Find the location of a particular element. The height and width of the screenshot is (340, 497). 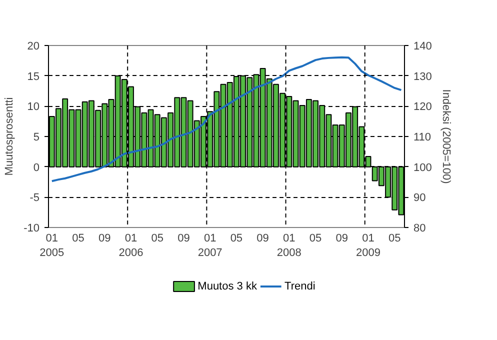

x-tick-label: 01 2006 is located at coordinates (131, 245).